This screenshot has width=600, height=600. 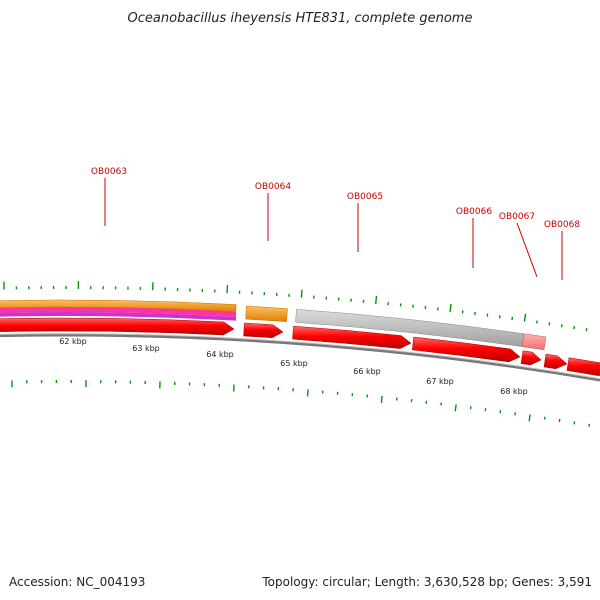 I want to click on orange-feature-block, so click(x=266, y=313).